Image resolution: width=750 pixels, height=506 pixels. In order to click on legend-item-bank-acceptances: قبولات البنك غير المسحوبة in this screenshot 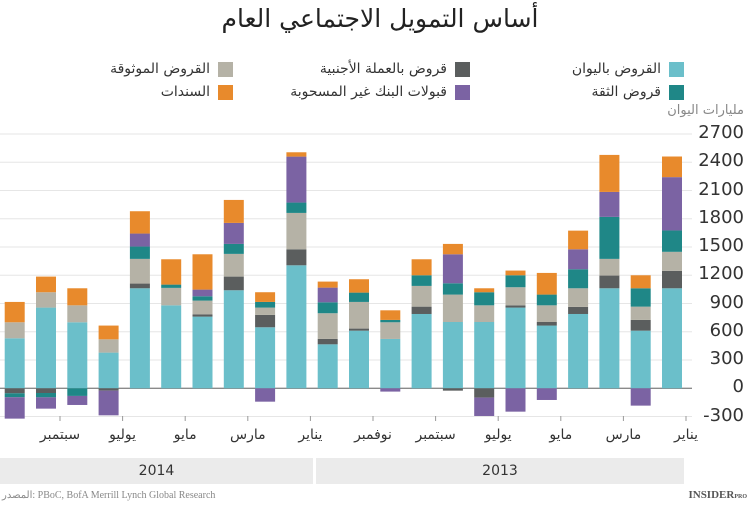, I will do `click(380, 92)`.